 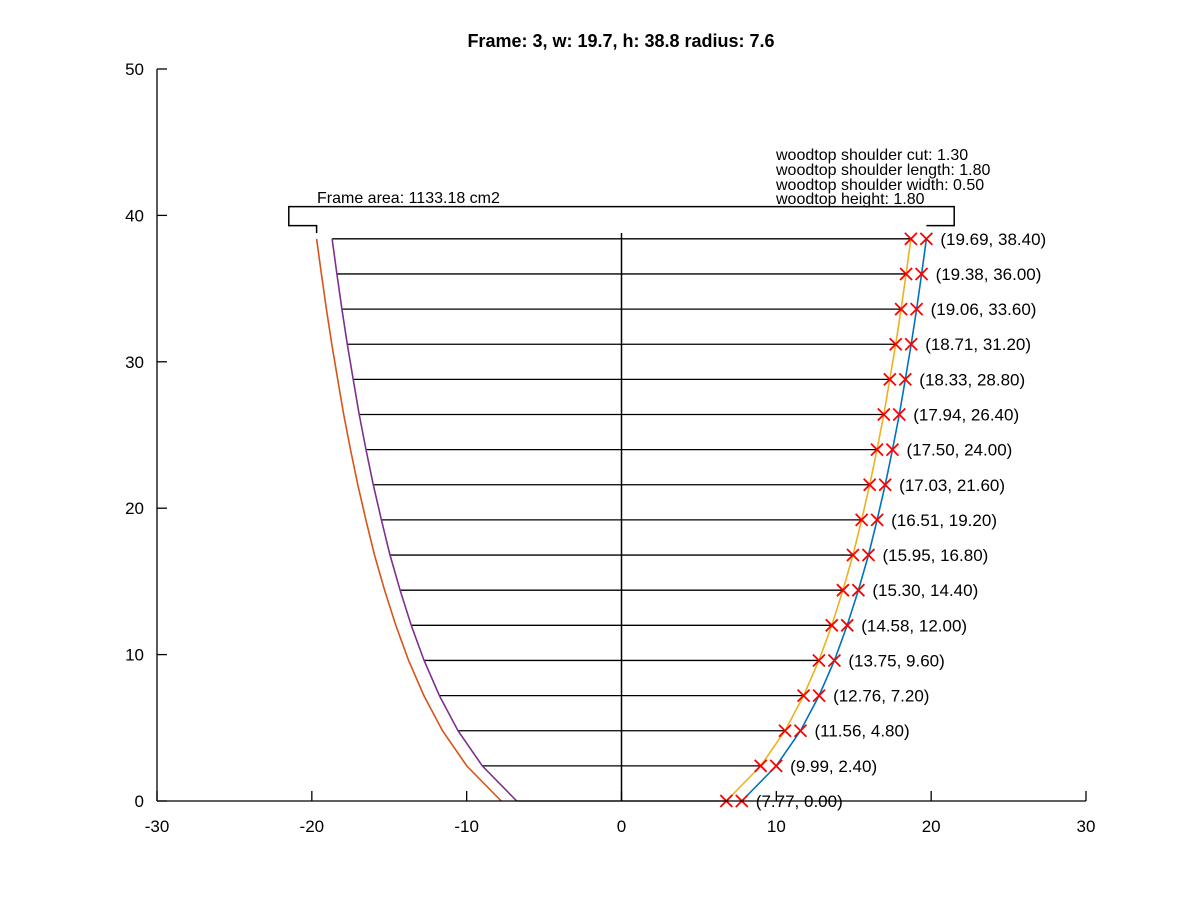 What do you see at coordinates (312, 826) in the screenshot?
I see `x-tick-label: -20` at bounding box center [312, 826].